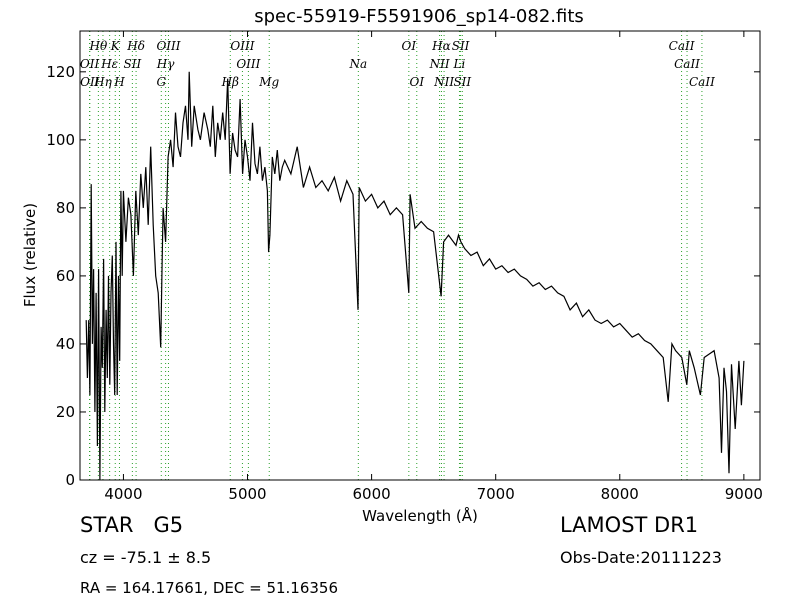 This screenshot has width=800, height=600. Describe the element at coordinates (70, 480) in the screenshot. I see `y-tick-label: 0` at that location.